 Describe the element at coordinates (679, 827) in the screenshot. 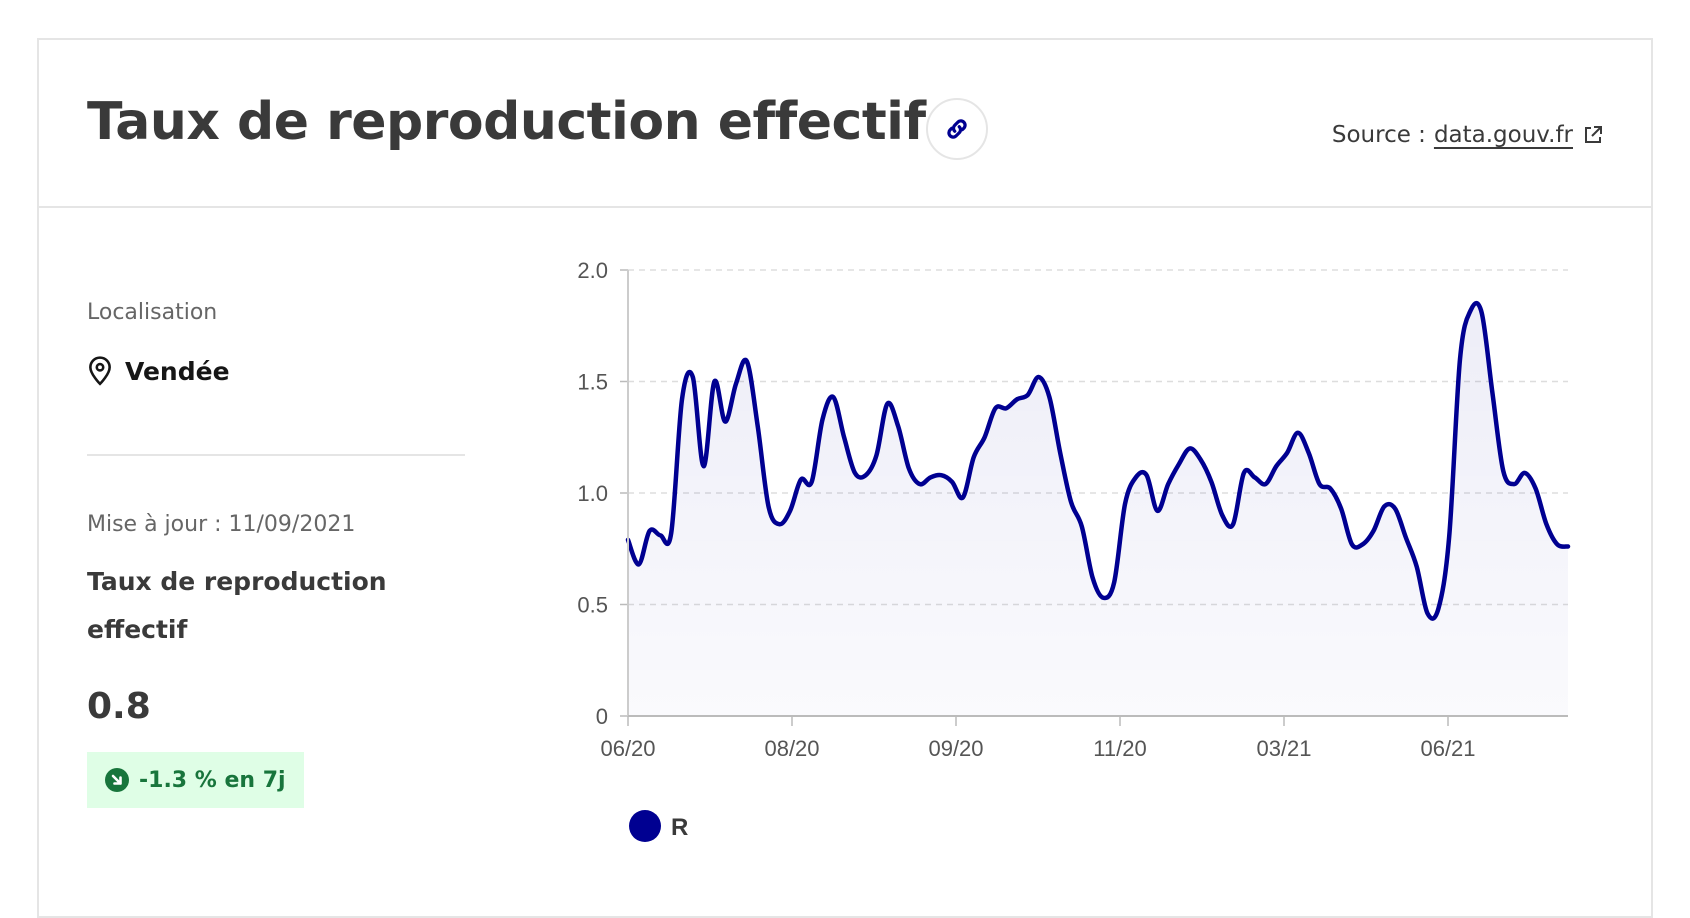

I see `legend-label-r: R` at that location.